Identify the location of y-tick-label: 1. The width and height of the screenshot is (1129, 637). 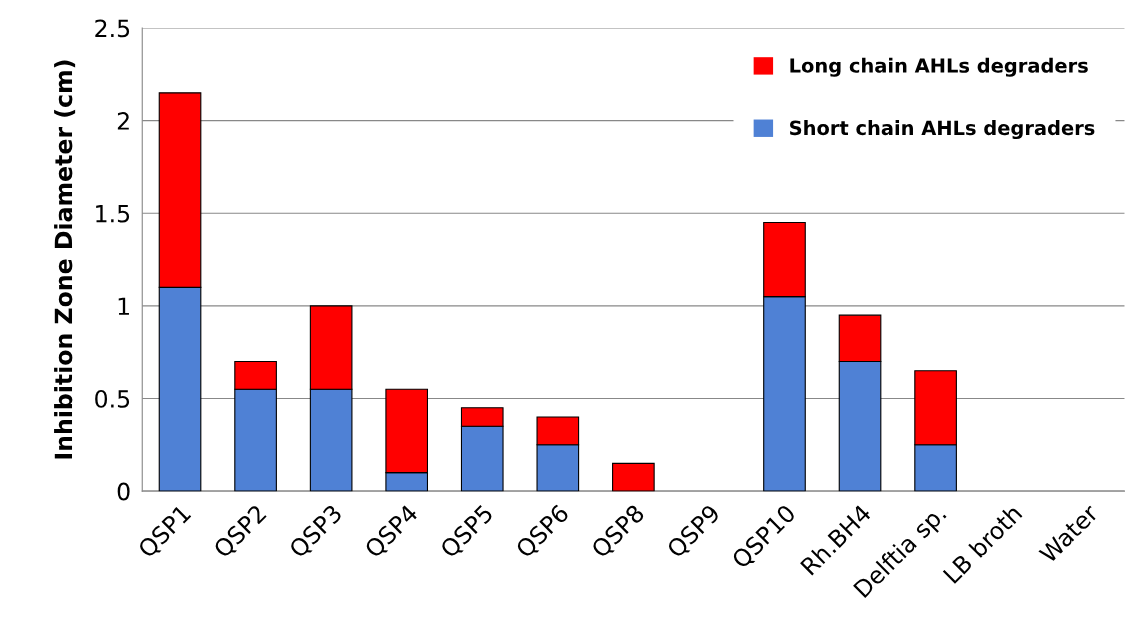
(123, 306).